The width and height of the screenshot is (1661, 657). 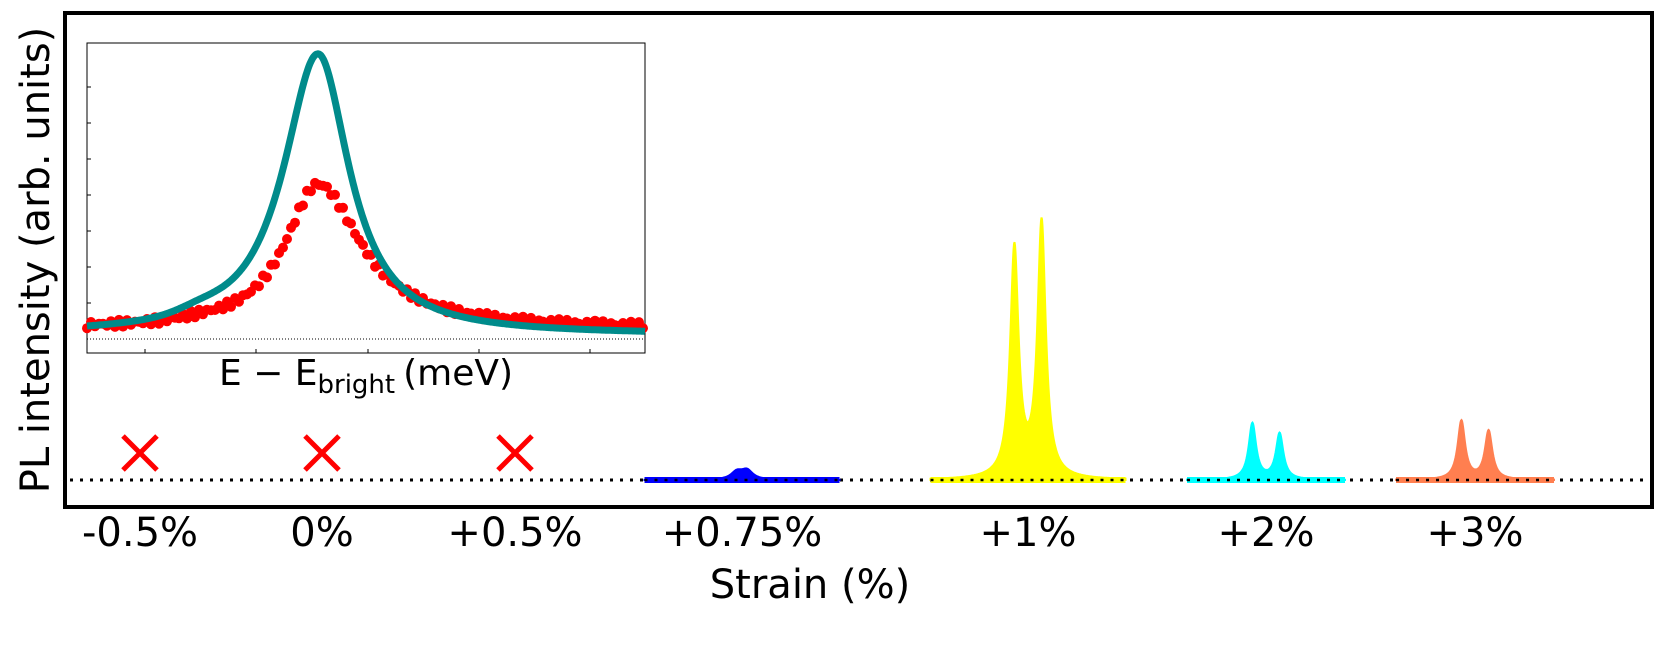 I want to click on series--0.5%, so click(x=140, y=453).